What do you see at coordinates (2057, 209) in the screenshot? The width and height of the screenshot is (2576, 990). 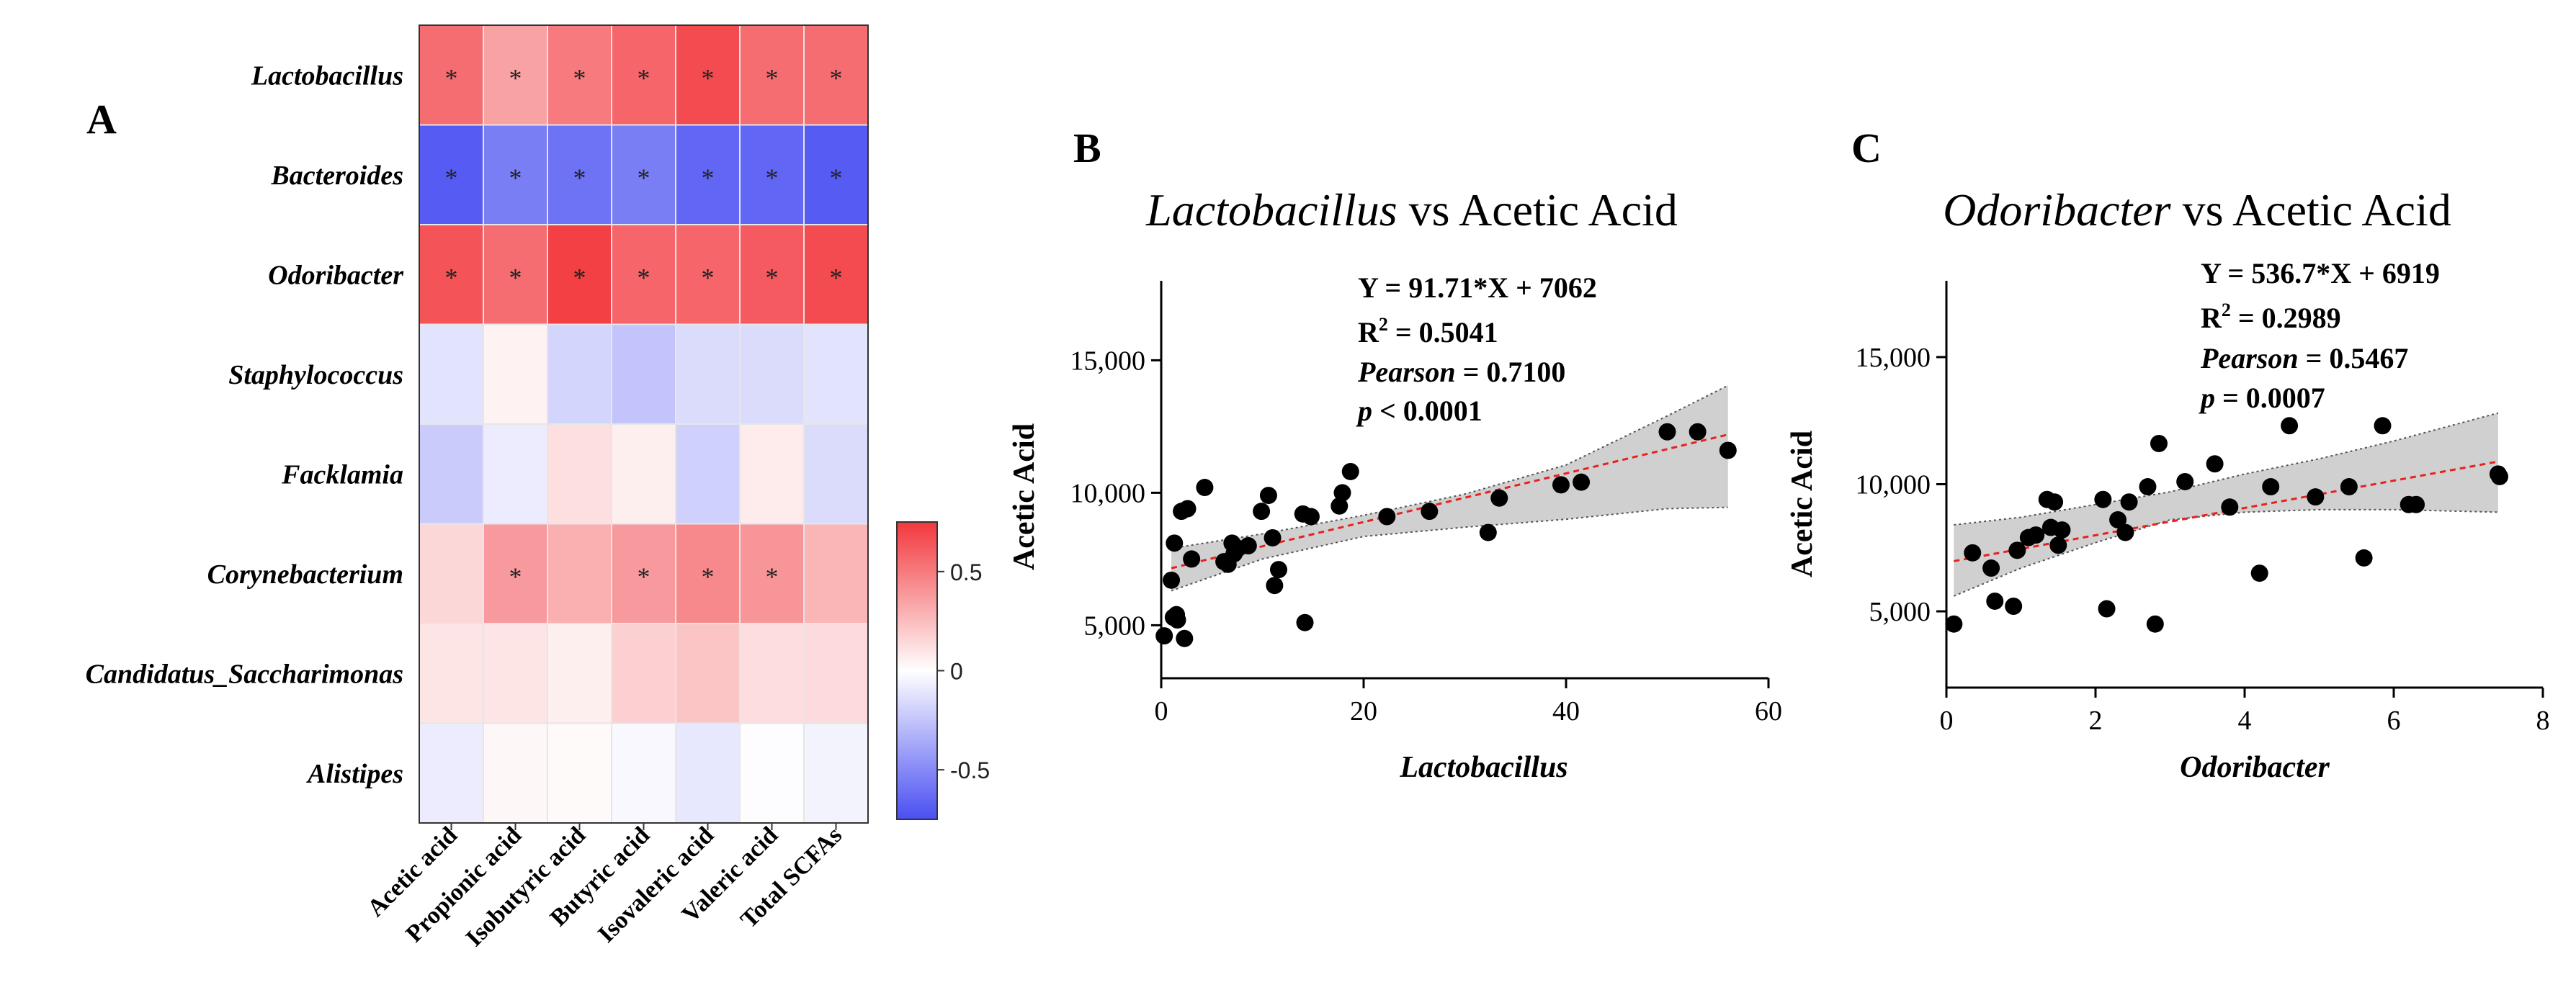 I see `panel-c-title-genus: Odoribacter` at bounding box center [2057, 209].